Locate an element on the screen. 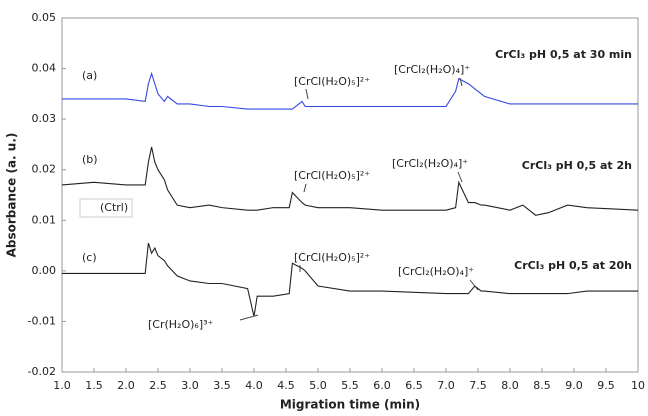 This screenshot has height=416, width=648. x-tick-label: 9.0 is located at coordinates (574, 385).